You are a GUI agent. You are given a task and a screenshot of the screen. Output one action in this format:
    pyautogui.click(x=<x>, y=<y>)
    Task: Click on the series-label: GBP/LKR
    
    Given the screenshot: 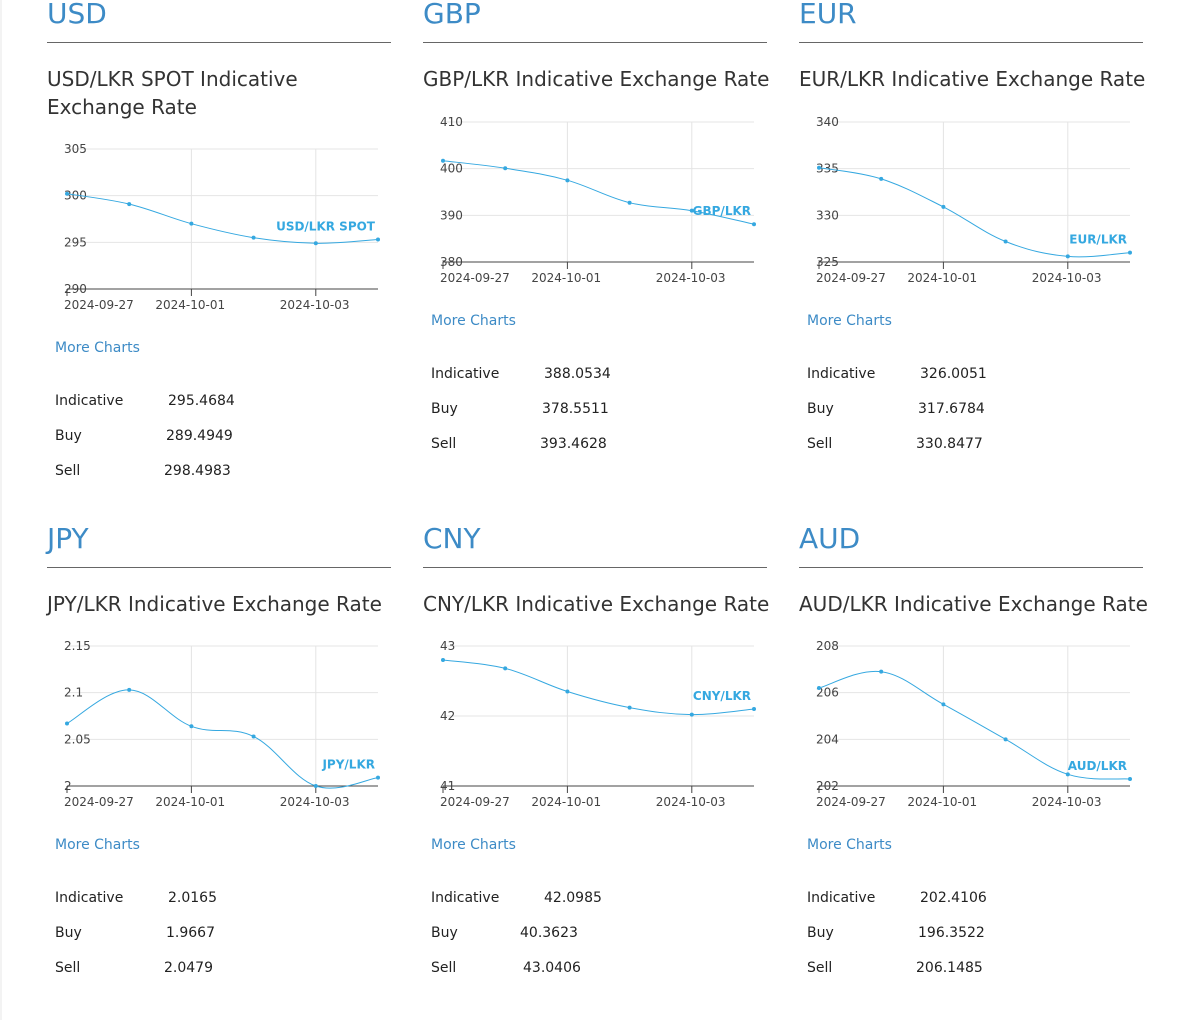 What is the action you would take?
    pyautogui.click(x=722, y=211)
    